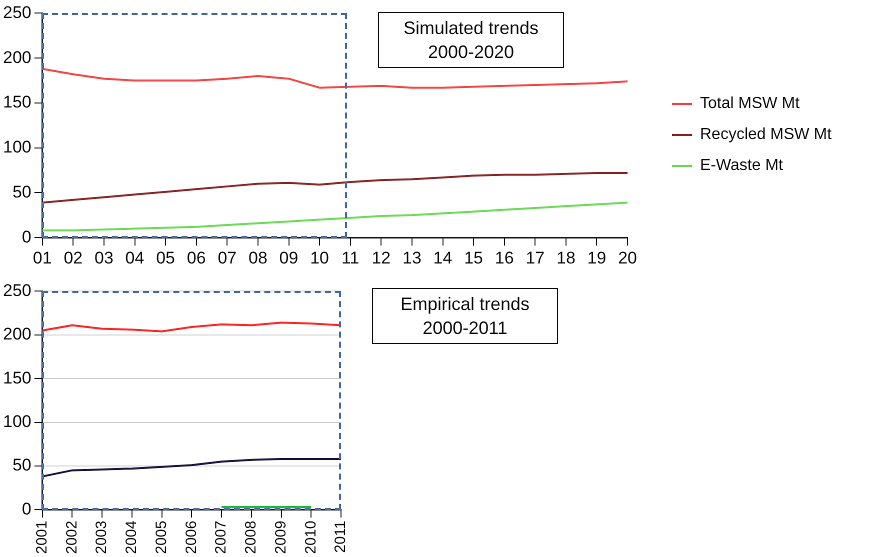 This screenshot has width=886, height=557. What do you see at coordinates (101, 537) in the screenshot?
I see `x-tick-label: 2003` at bounding box center [101, 537].